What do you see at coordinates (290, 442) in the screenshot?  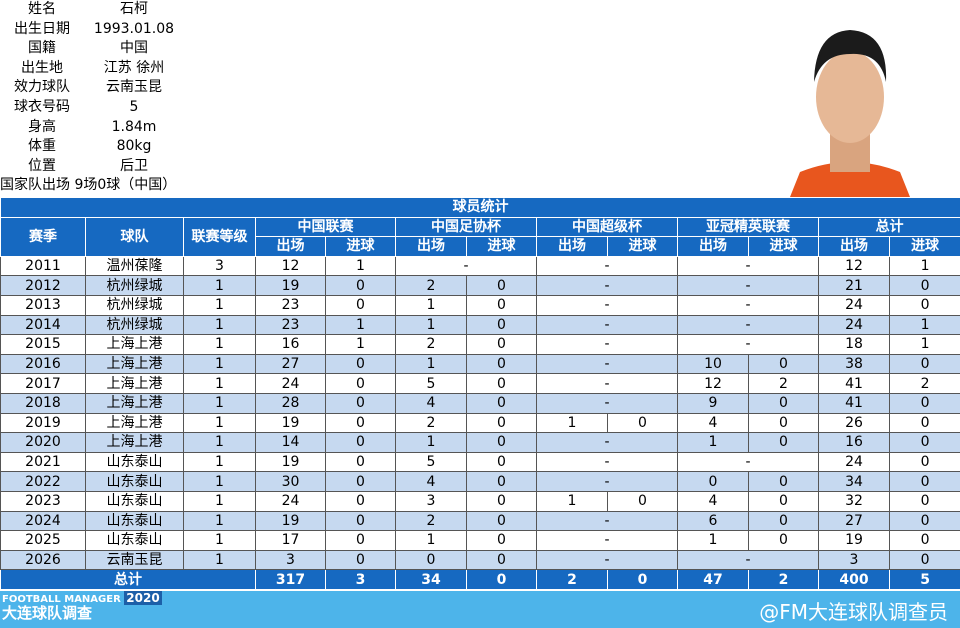 I see `cell: 14` at bounding box center [290, 442].